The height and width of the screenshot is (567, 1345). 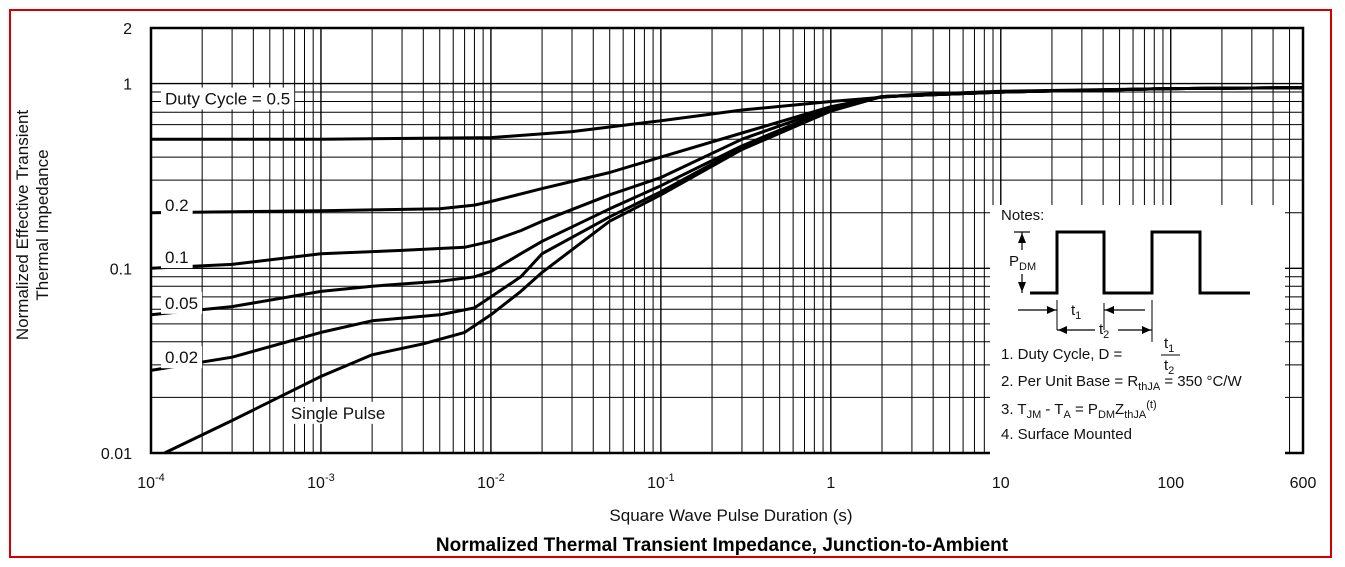 I want to click on series-label: 0.05, so click(x=181, y=303).